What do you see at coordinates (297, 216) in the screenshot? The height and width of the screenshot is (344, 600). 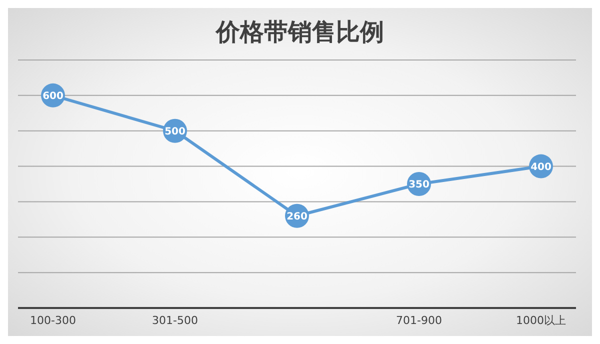 I see `data-label: 260` at bounding box center [297, 216].